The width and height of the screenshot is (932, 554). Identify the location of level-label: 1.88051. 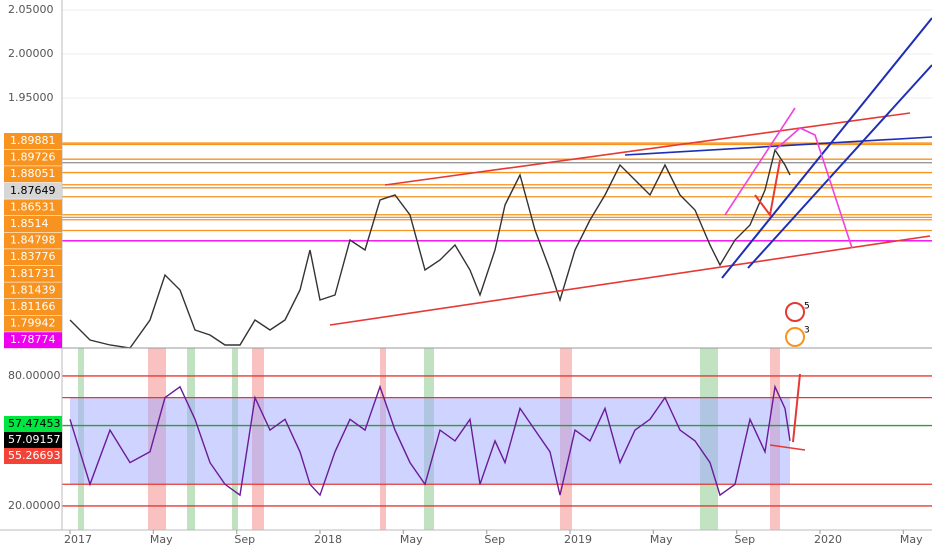
(33, 173).